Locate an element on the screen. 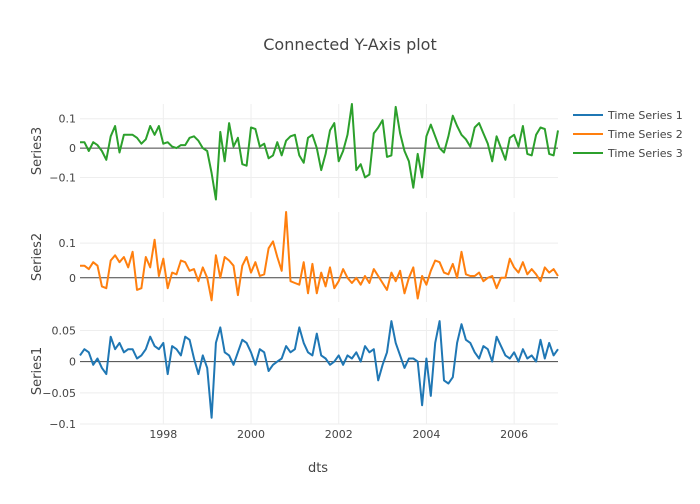 The height and width of the screenshot is (504, 700). panel-series3: 0.1 0 −0.1 Series3 is located at coordinates (294, 152).